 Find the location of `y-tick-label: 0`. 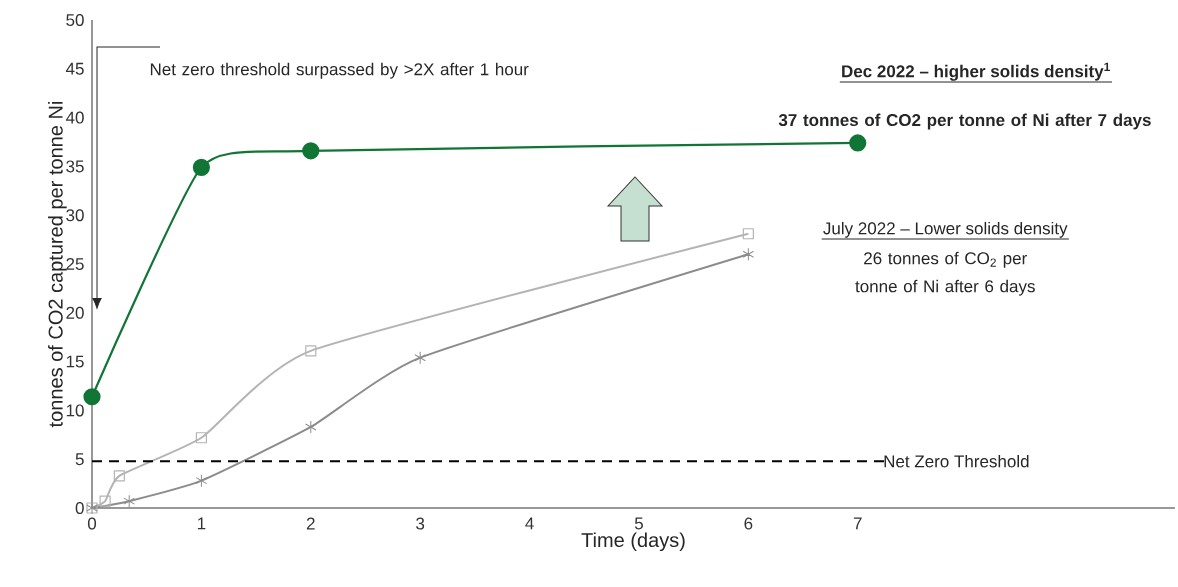

y-tick-label: 0 is located at coordinates (79, 508).